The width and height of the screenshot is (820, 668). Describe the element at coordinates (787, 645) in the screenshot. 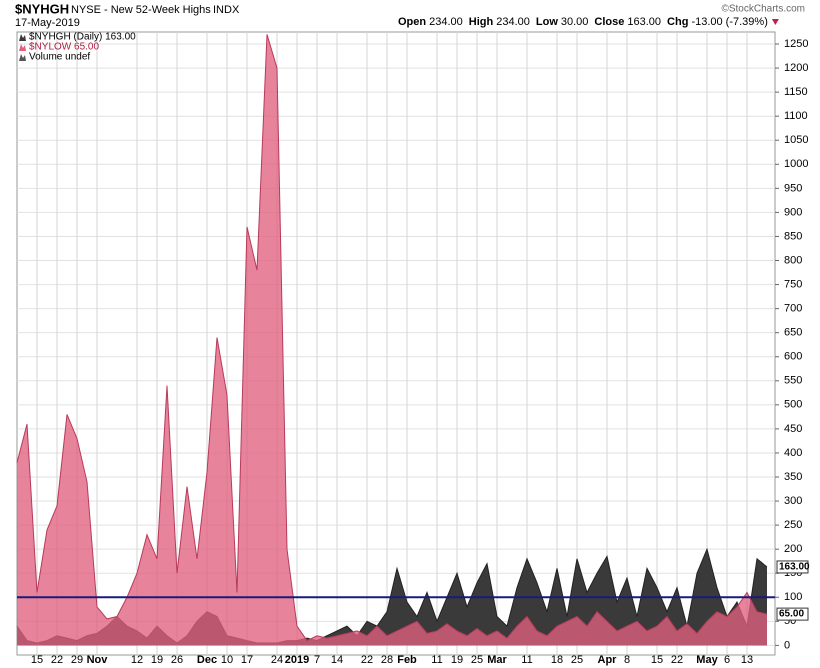

I see `y-tick-label: 0` at that location.